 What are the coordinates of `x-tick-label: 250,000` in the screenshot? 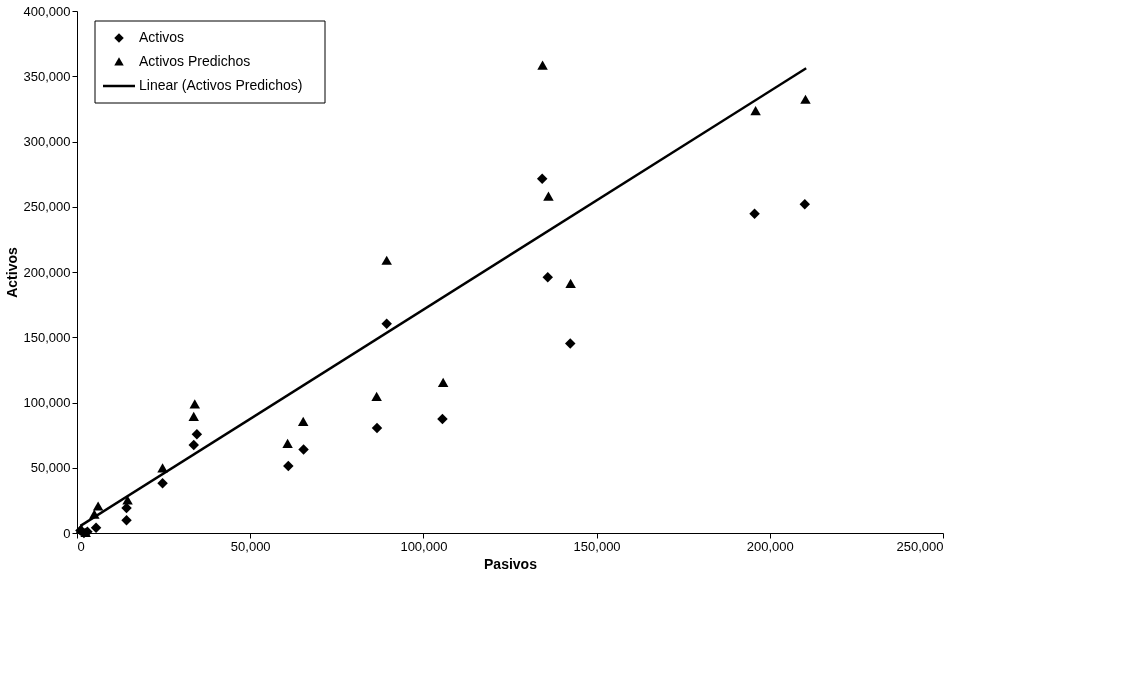 It's located at (920, 546).